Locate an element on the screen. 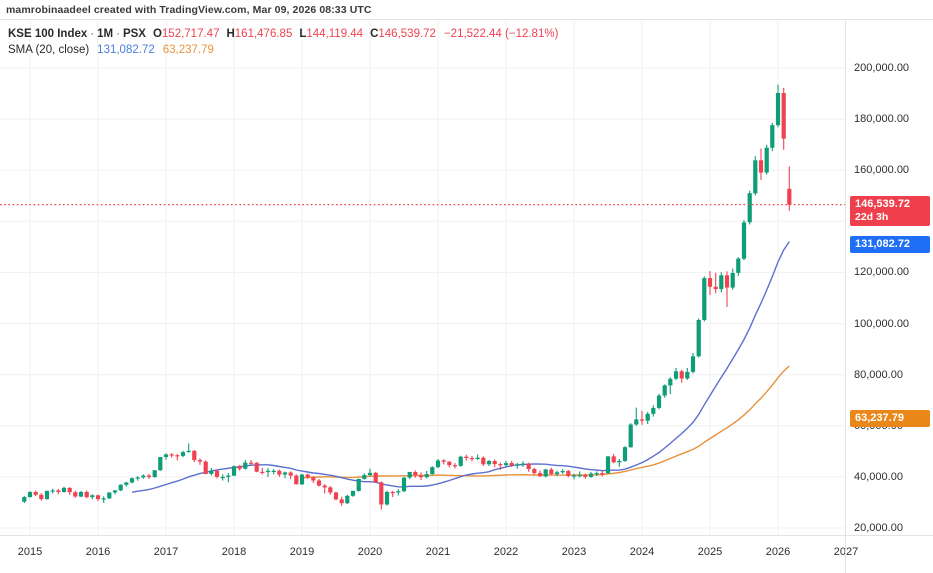  price-tick-80000: 80,000.00 is located at coordinates (878, 374).